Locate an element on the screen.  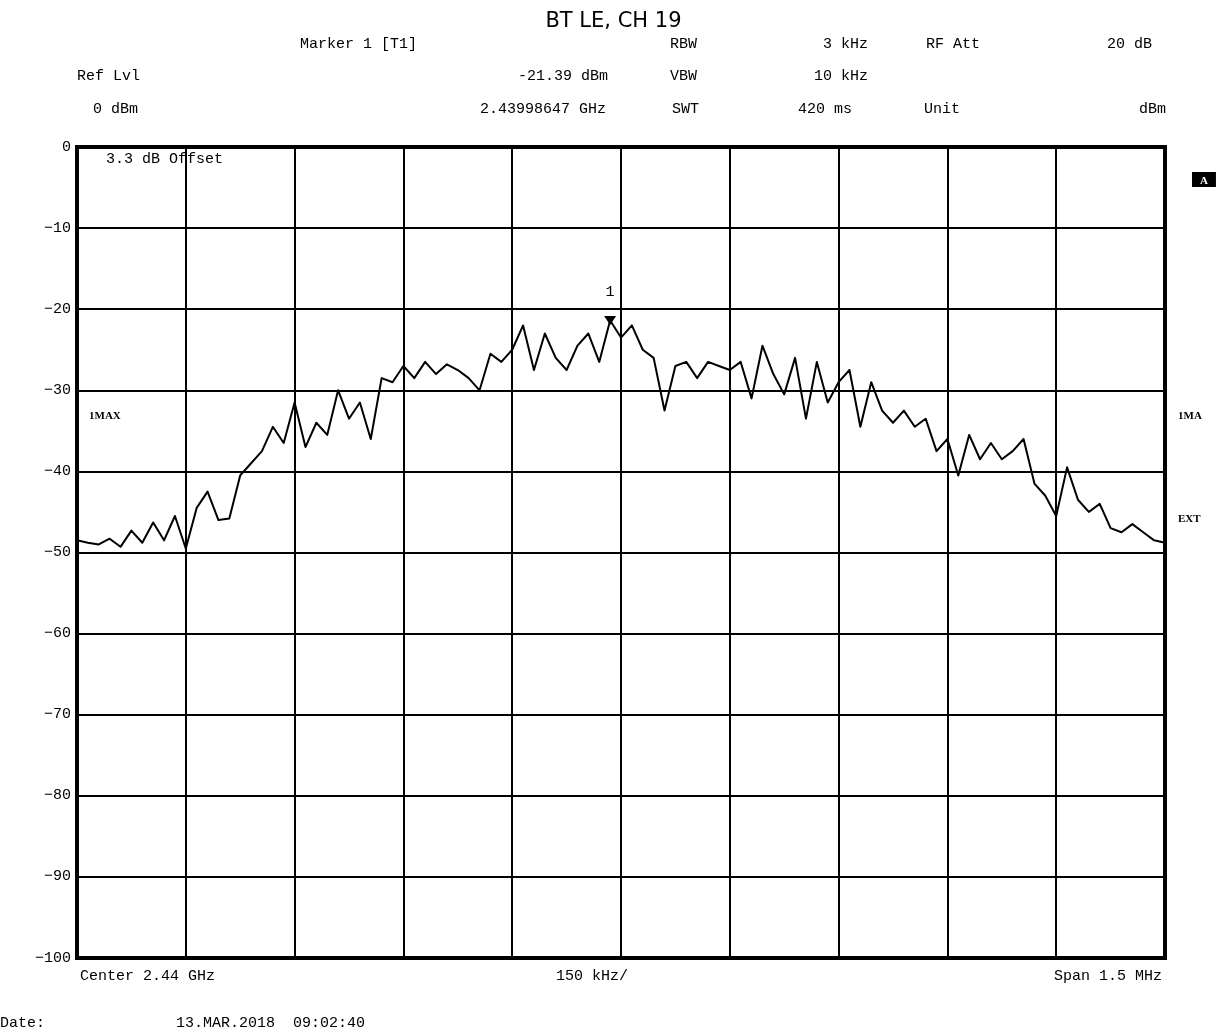
y-tick-label: 0 is located at coordinates (66, 147).